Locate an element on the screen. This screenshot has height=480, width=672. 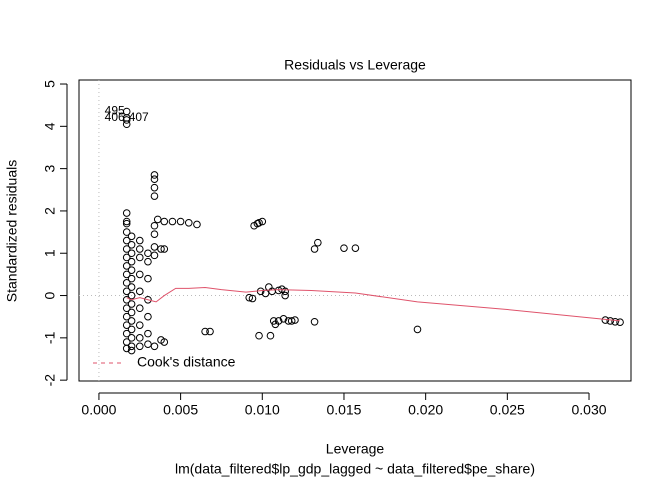
x-tick-label: 0.015 is located at coordinates (343, 410).